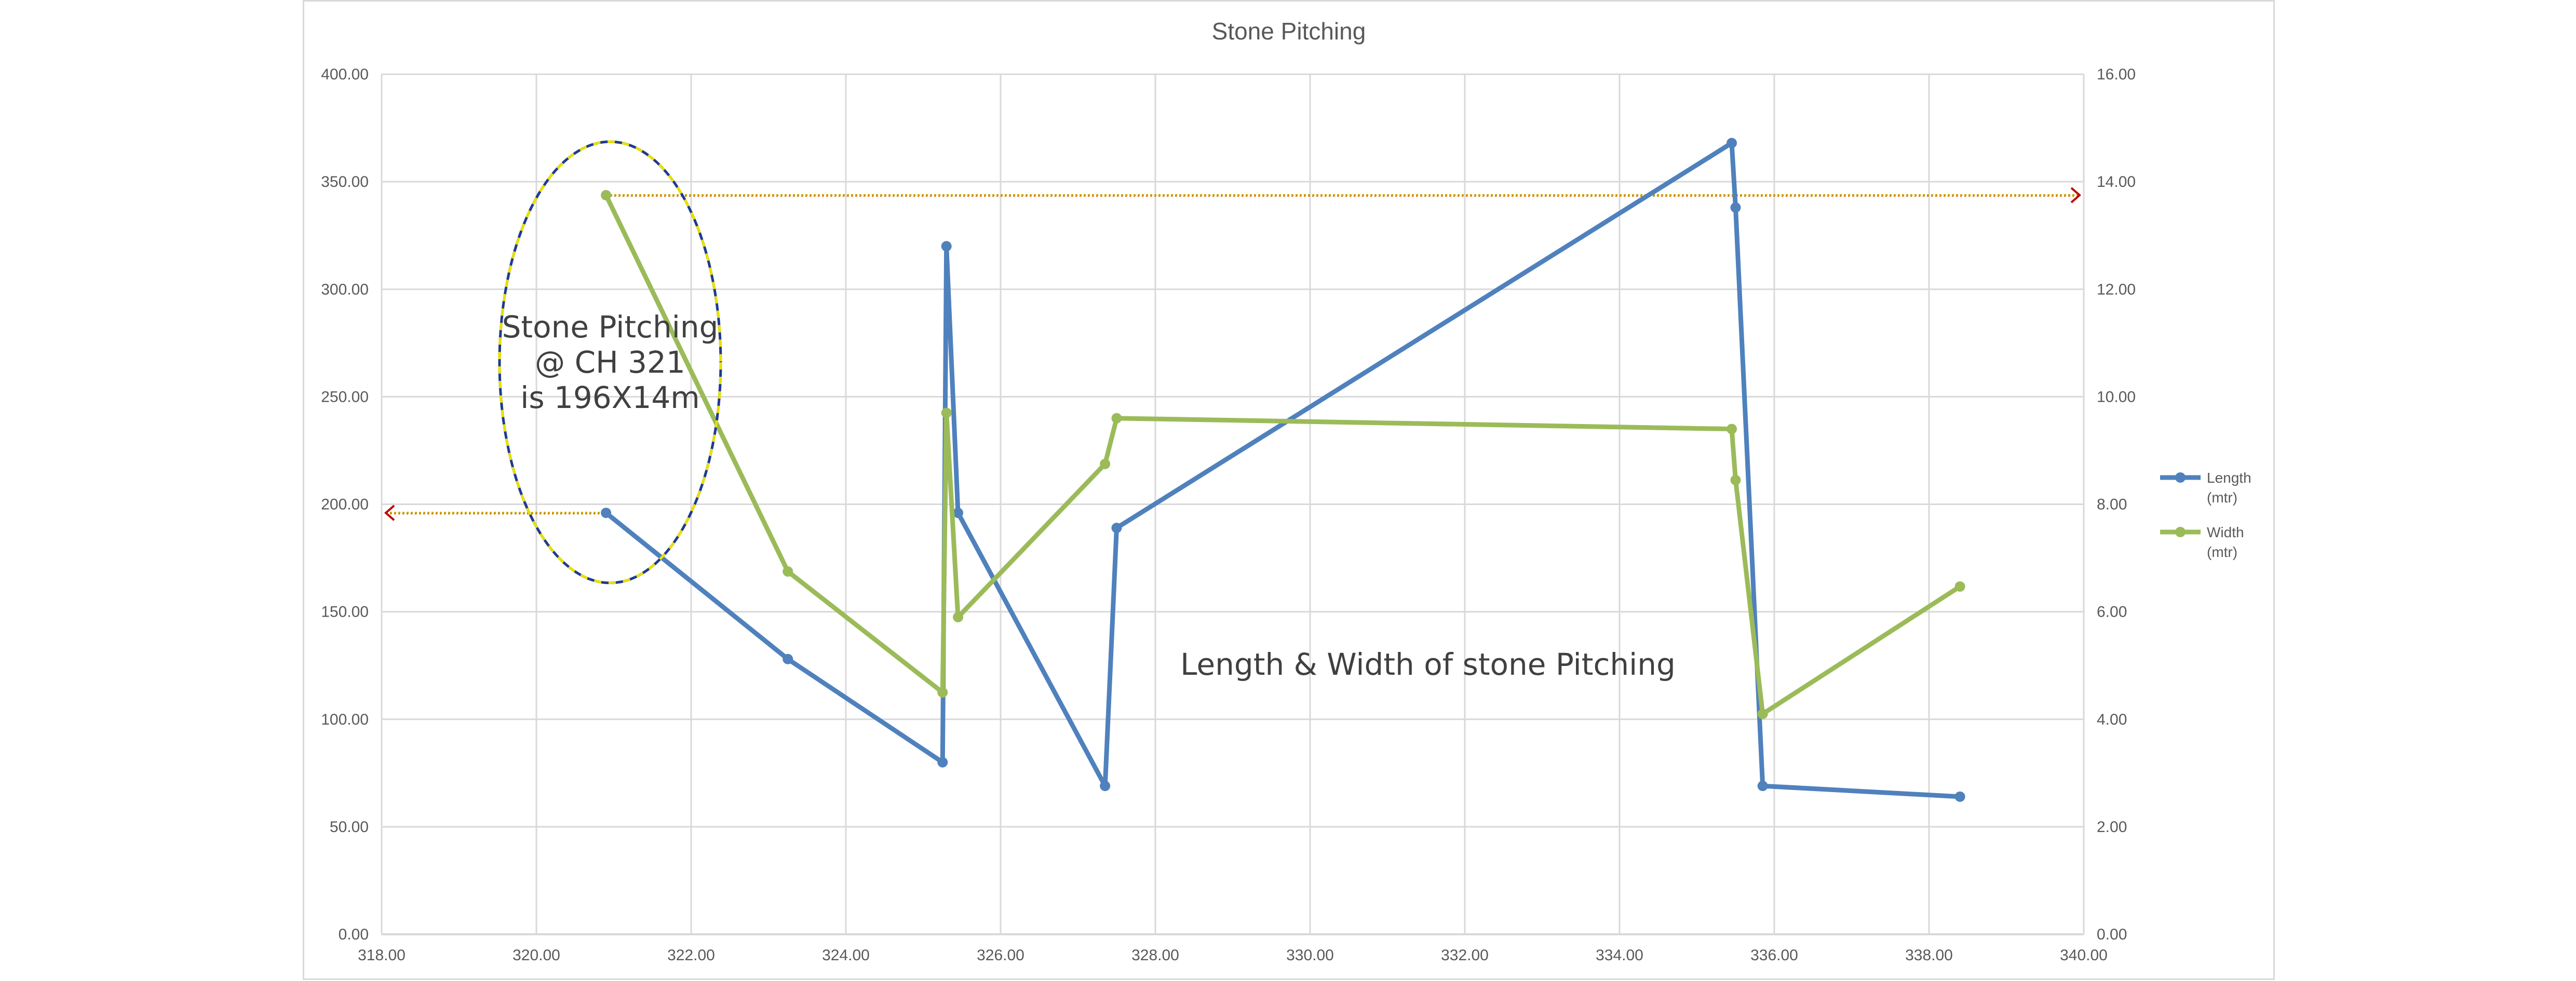  What do you see at coordinates (2076, 195) in the screenshot?
I see `arrow-right-icon` at bounding box center [2076, 195].